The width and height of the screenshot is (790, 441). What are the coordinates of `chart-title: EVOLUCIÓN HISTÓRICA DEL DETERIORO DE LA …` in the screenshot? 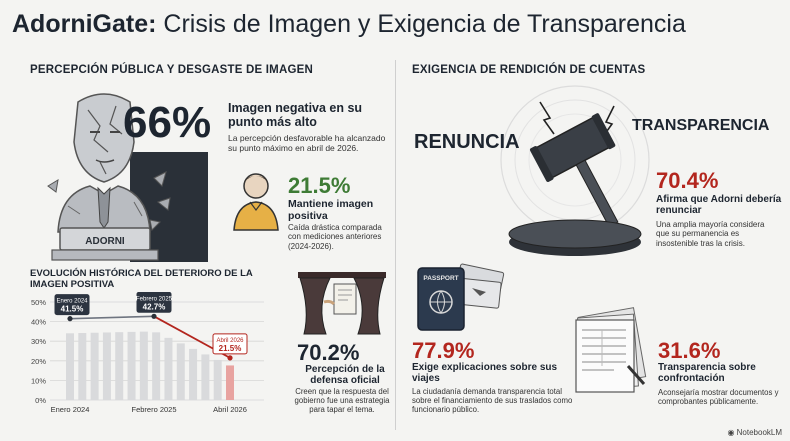 It's located at (141, 279).